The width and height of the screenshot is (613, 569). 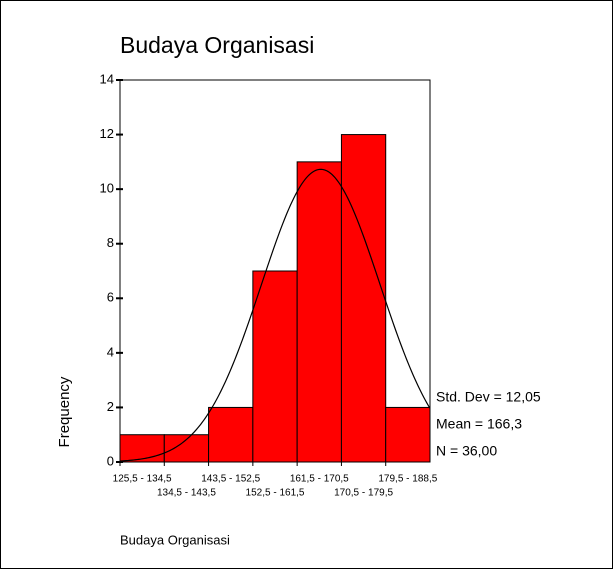 What do you see at coordinates (107, 133) in the screenshot?
I see `y-tick-label: 12` at bounding box center [107, 133].